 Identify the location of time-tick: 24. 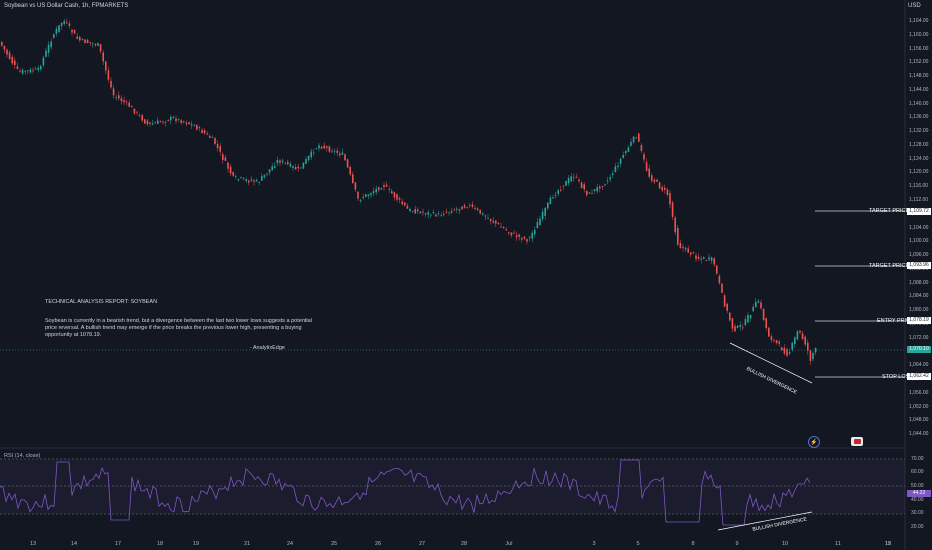
(290, 544).